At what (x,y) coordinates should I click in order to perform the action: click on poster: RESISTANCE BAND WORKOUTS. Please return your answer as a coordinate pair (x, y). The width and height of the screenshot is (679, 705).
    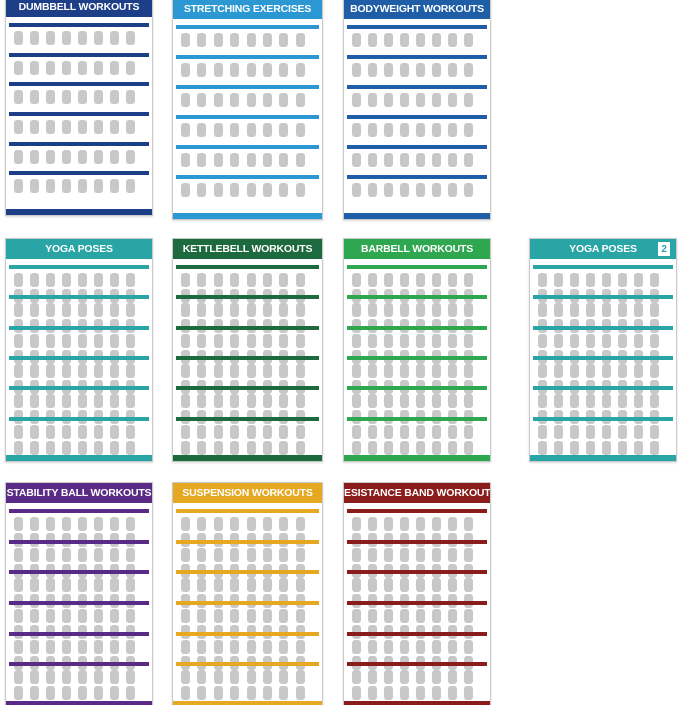
    Looking at the image, I should click on (417, 593).